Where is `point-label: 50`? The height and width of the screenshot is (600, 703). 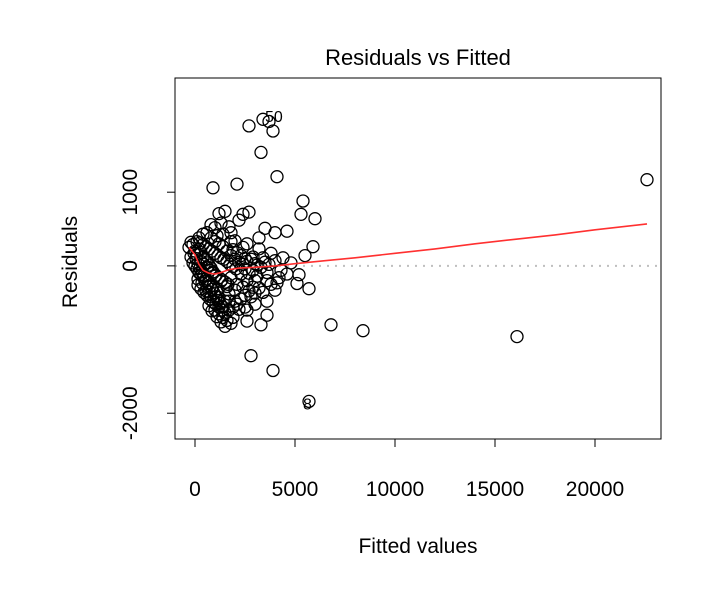
point-label: 50 is located at coordinates (274, 117).